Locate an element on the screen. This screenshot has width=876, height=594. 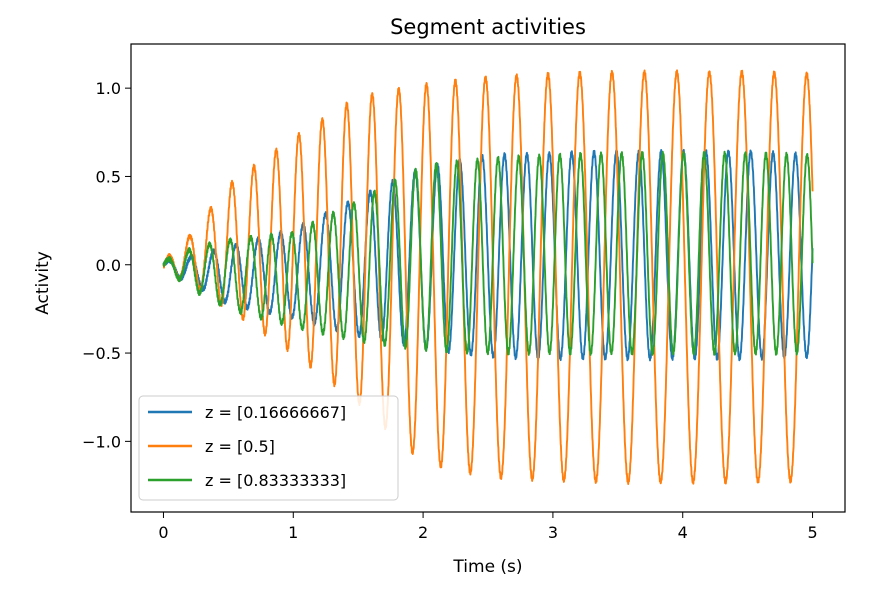
y-tick-label: 0.5 is located at coordinates (108, 176).